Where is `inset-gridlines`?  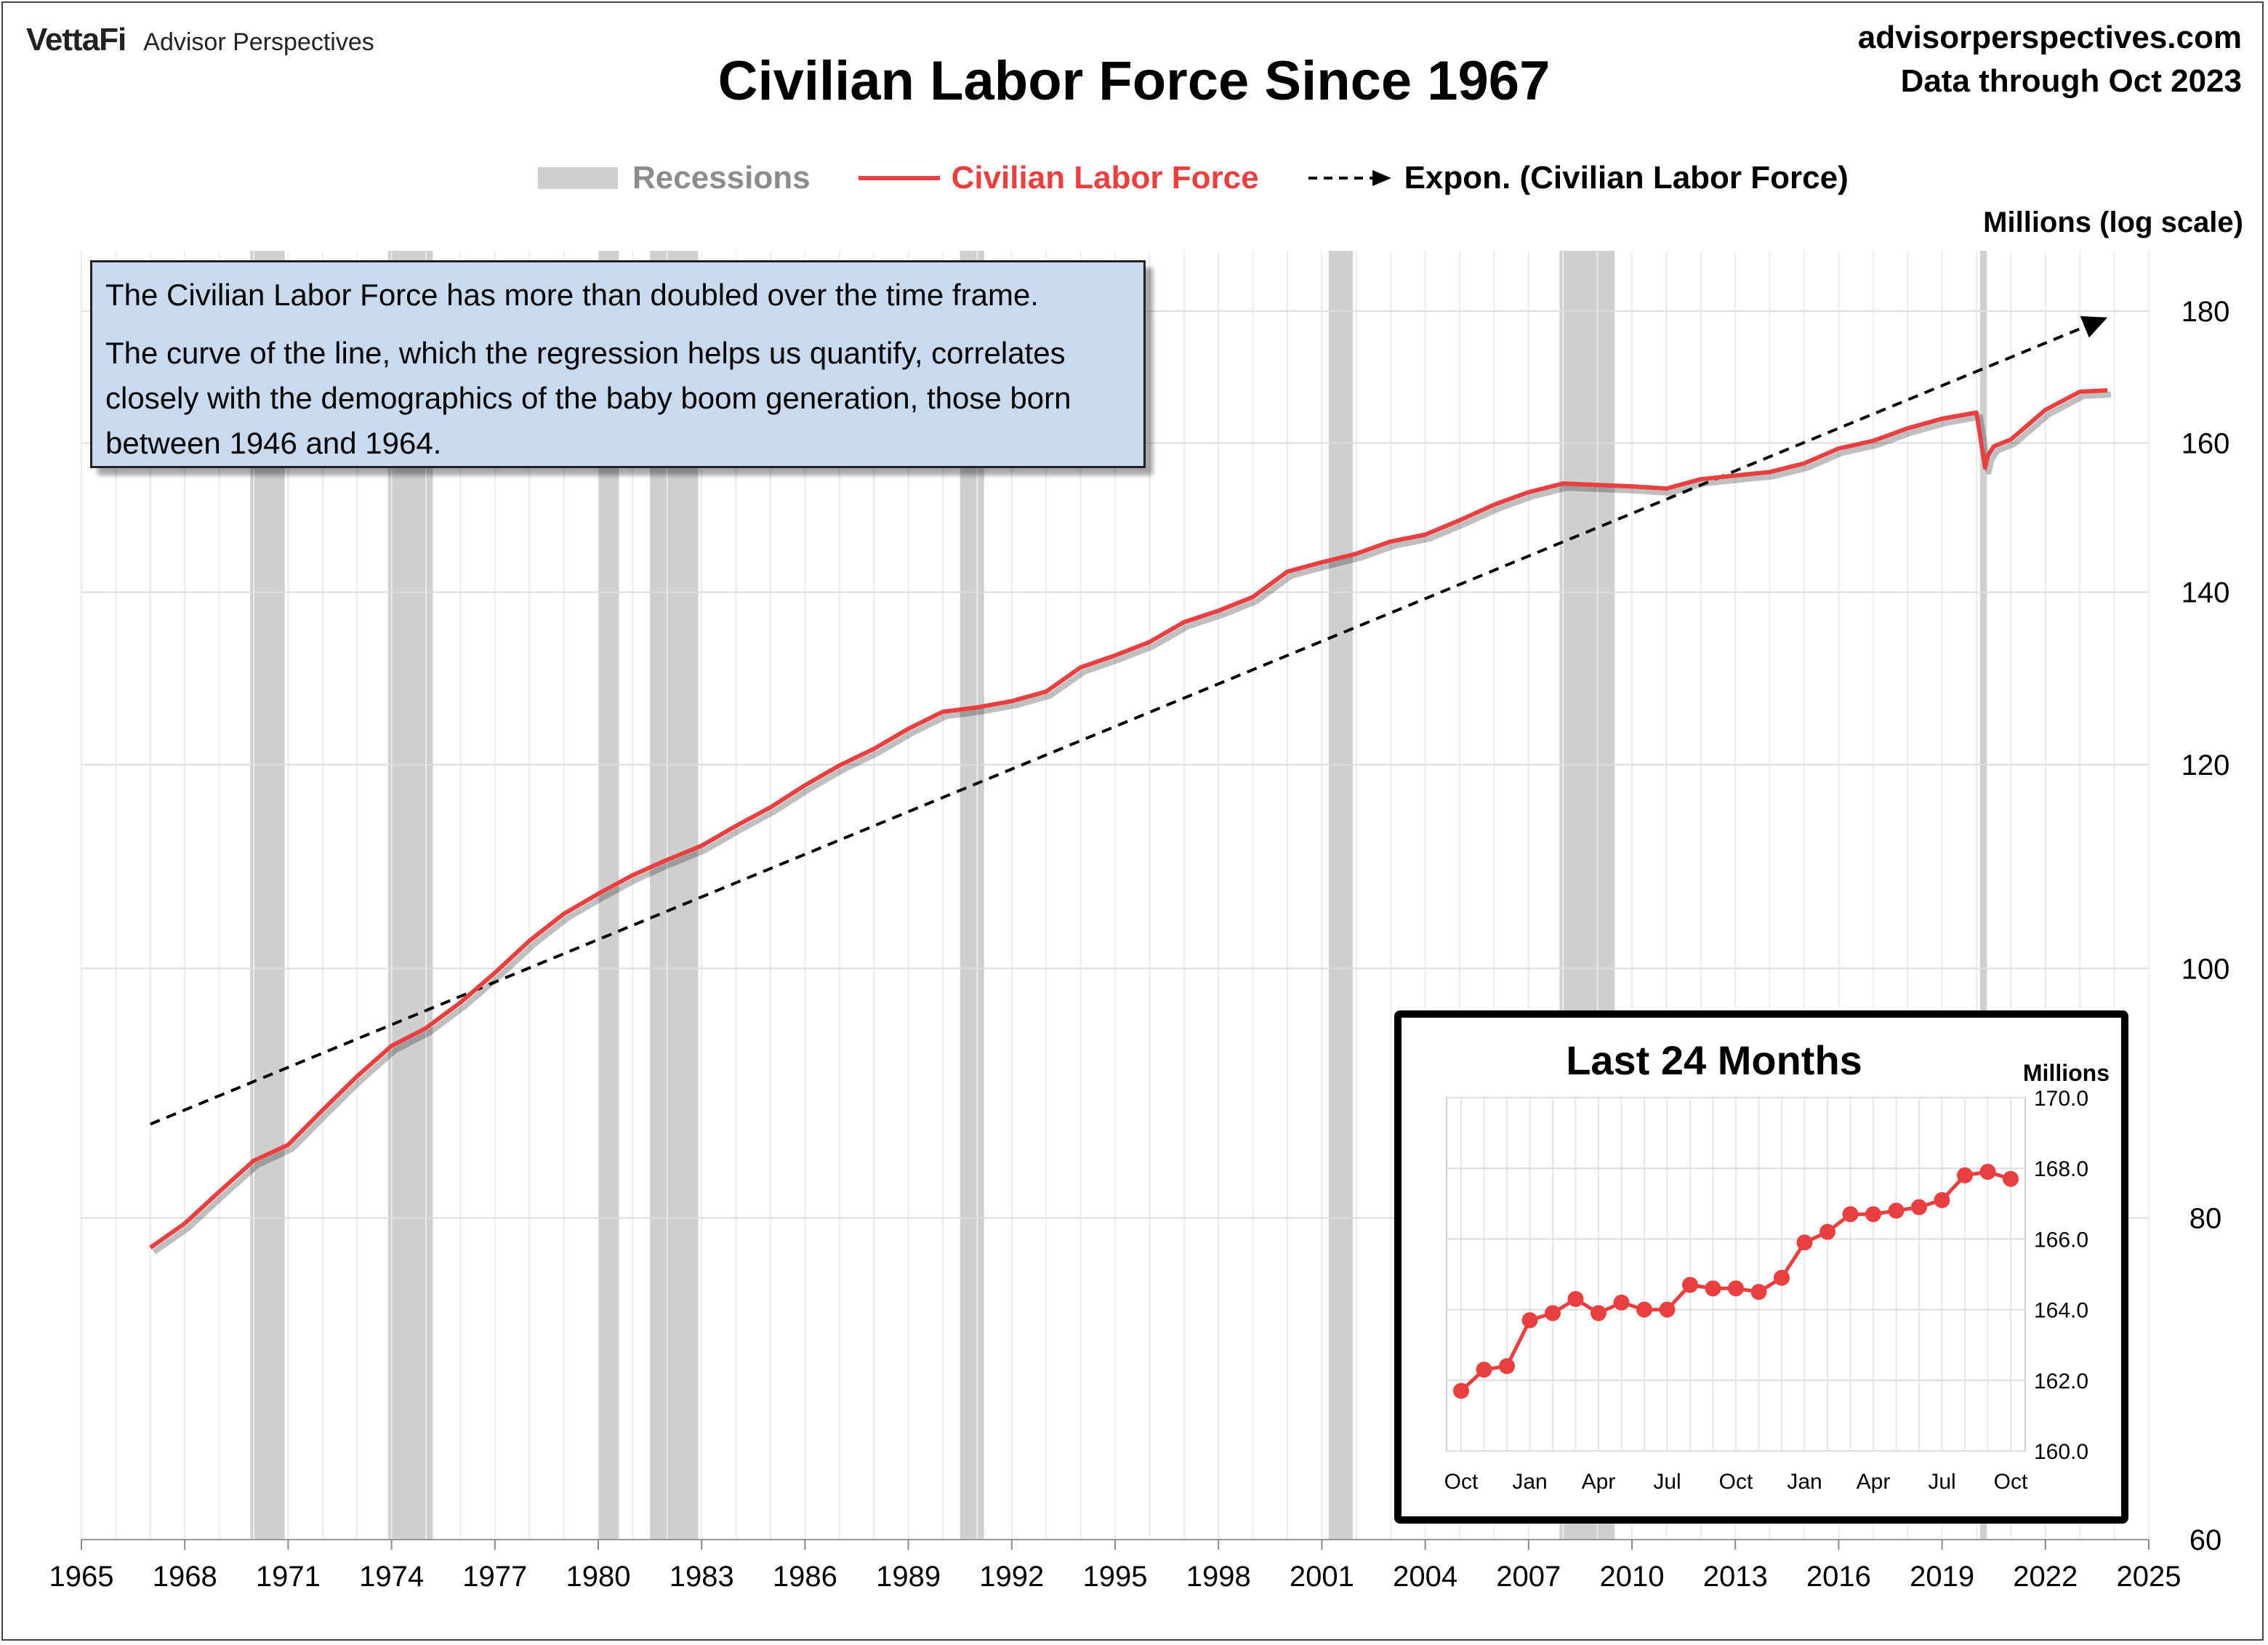 inset-gridlines is located at coordinates (1736, 1274).